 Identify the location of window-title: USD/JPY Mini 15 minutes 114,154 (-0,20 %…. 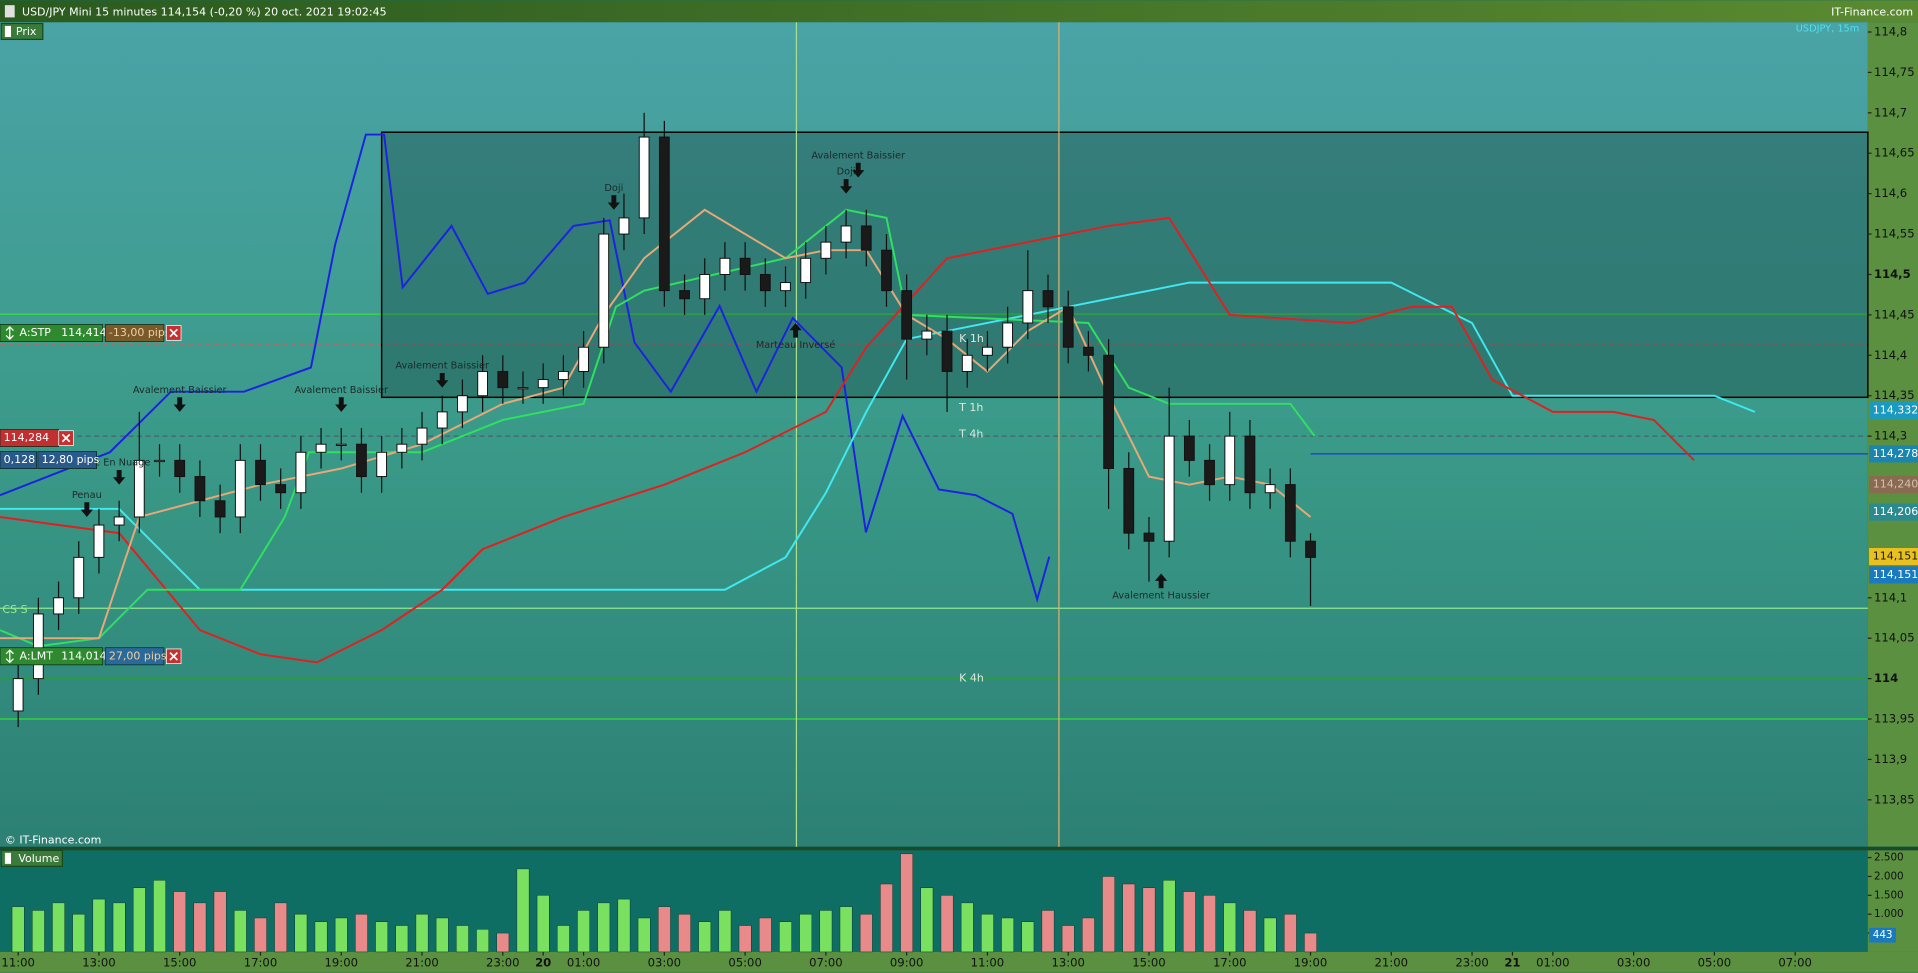
(204, 12).